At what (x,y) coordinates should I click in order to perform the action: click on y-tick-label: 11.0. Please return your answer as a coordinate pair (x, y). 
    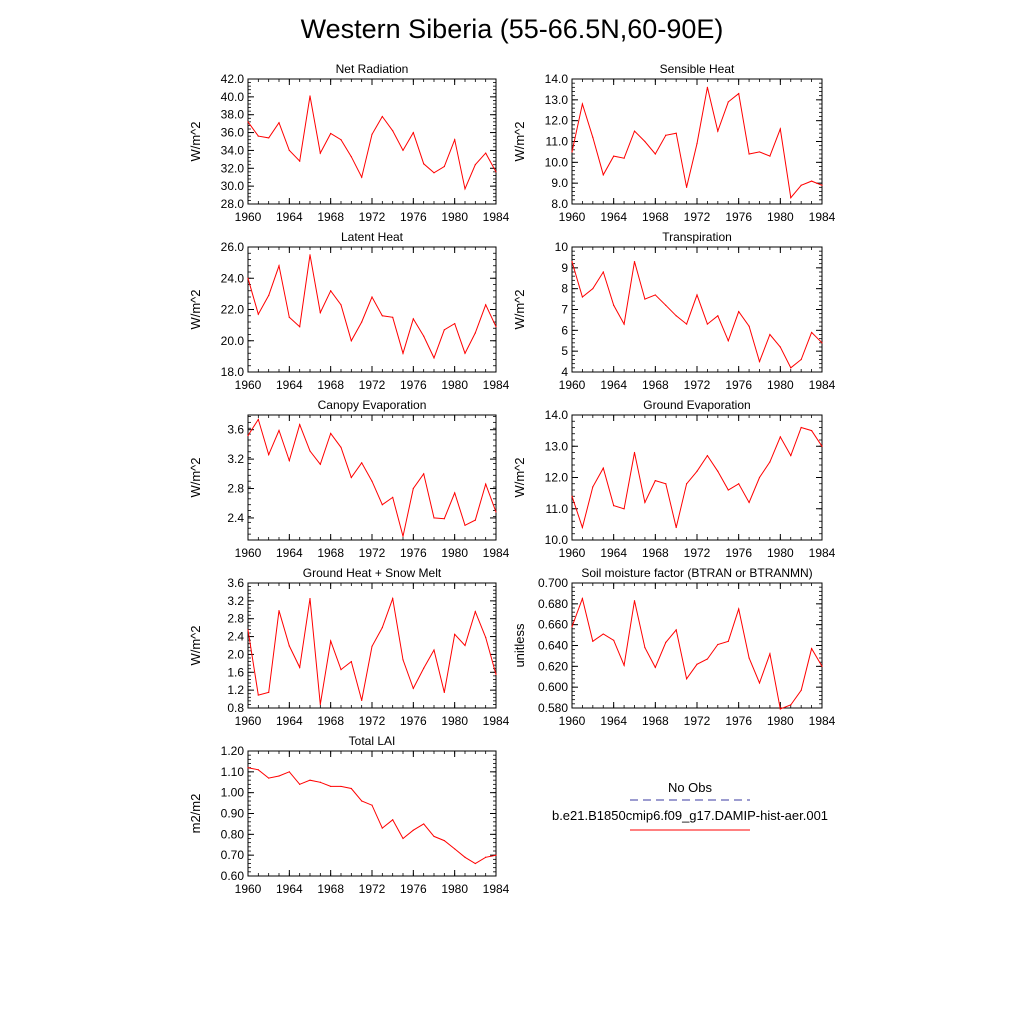
    Looking at the image, I should click on (557, 142).